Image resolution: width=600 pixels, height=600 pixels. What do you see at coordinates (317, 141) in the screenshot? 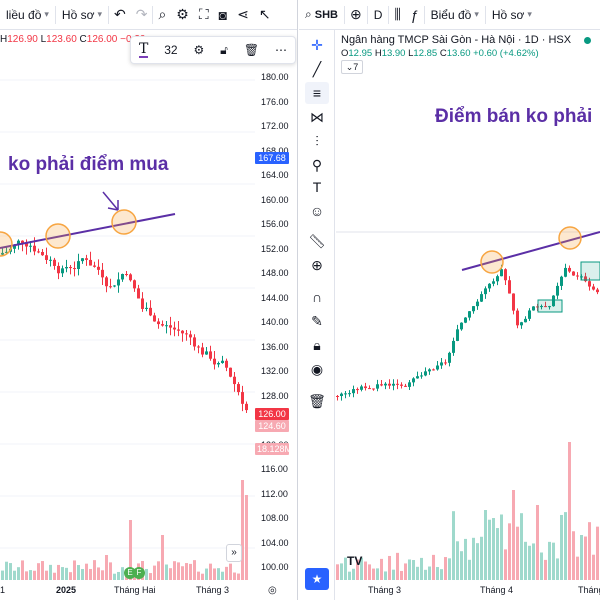
I see `projection-icon: ⫶` at bounding box center [317, 141].